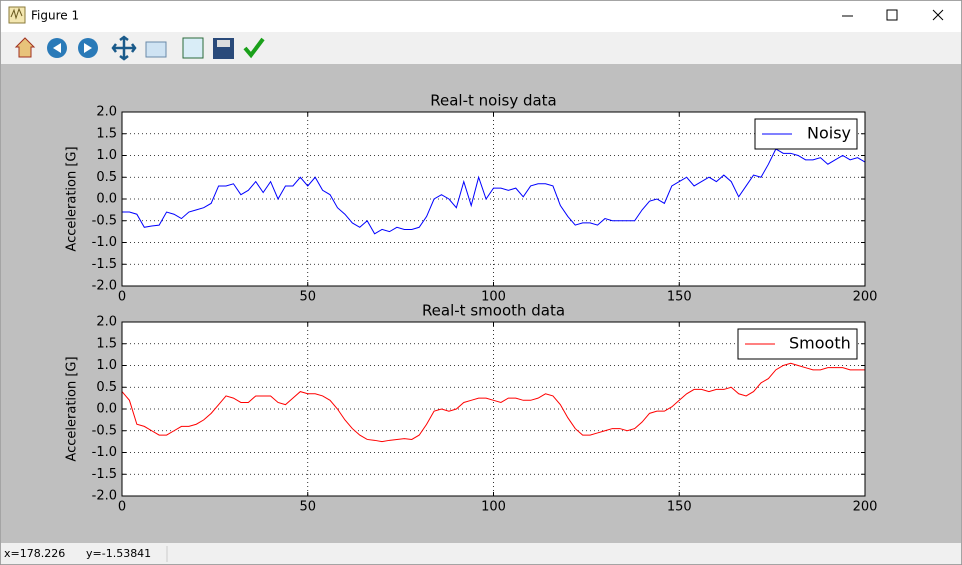  I want to click on legend-label: Smooth, so click(820, 343).